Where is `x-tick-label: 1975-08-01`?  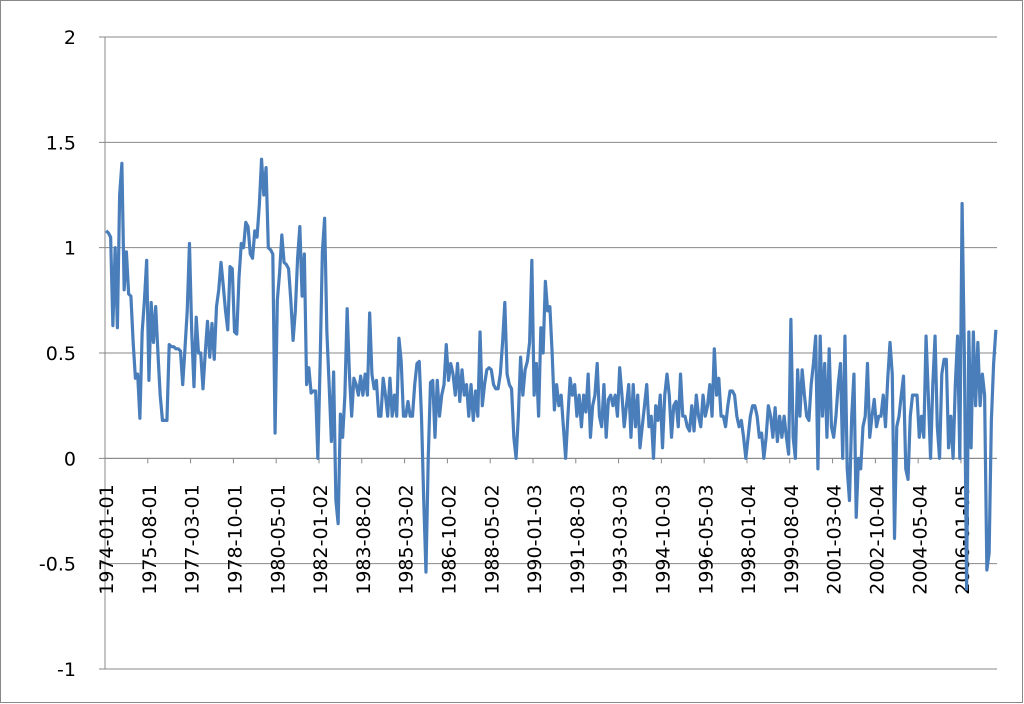 x-tick-label: 1975-08-01 is located at coordinates (150, 539).